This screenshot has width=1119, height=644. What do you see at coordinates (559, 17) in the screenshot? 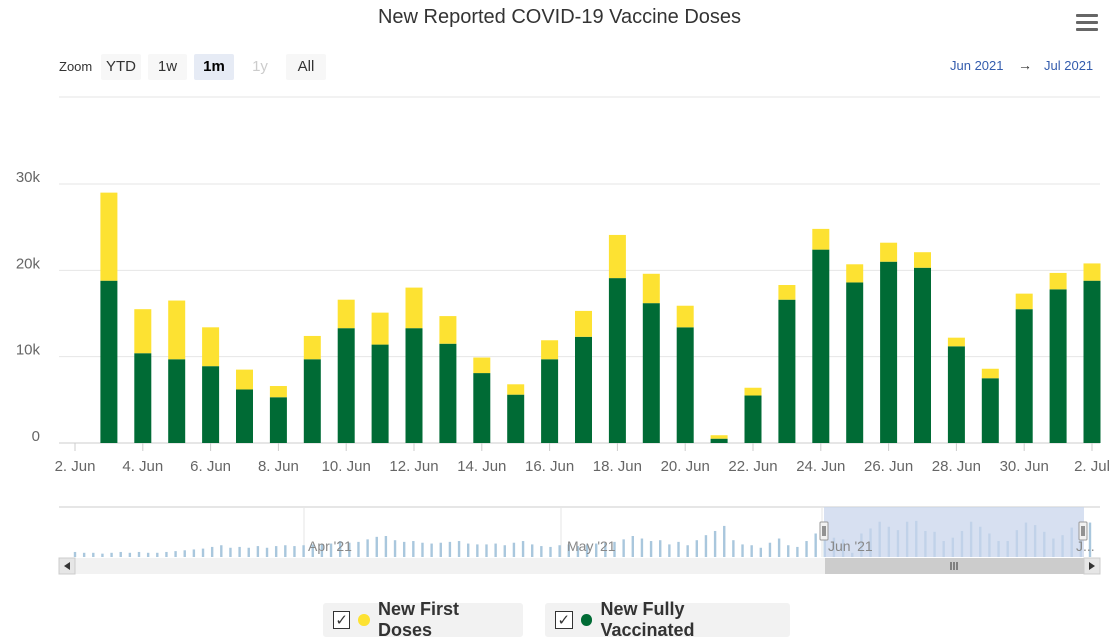
I see `chart-title: New Reported COVID-19 Vaccine Doses` at bounding box center [559, 17].